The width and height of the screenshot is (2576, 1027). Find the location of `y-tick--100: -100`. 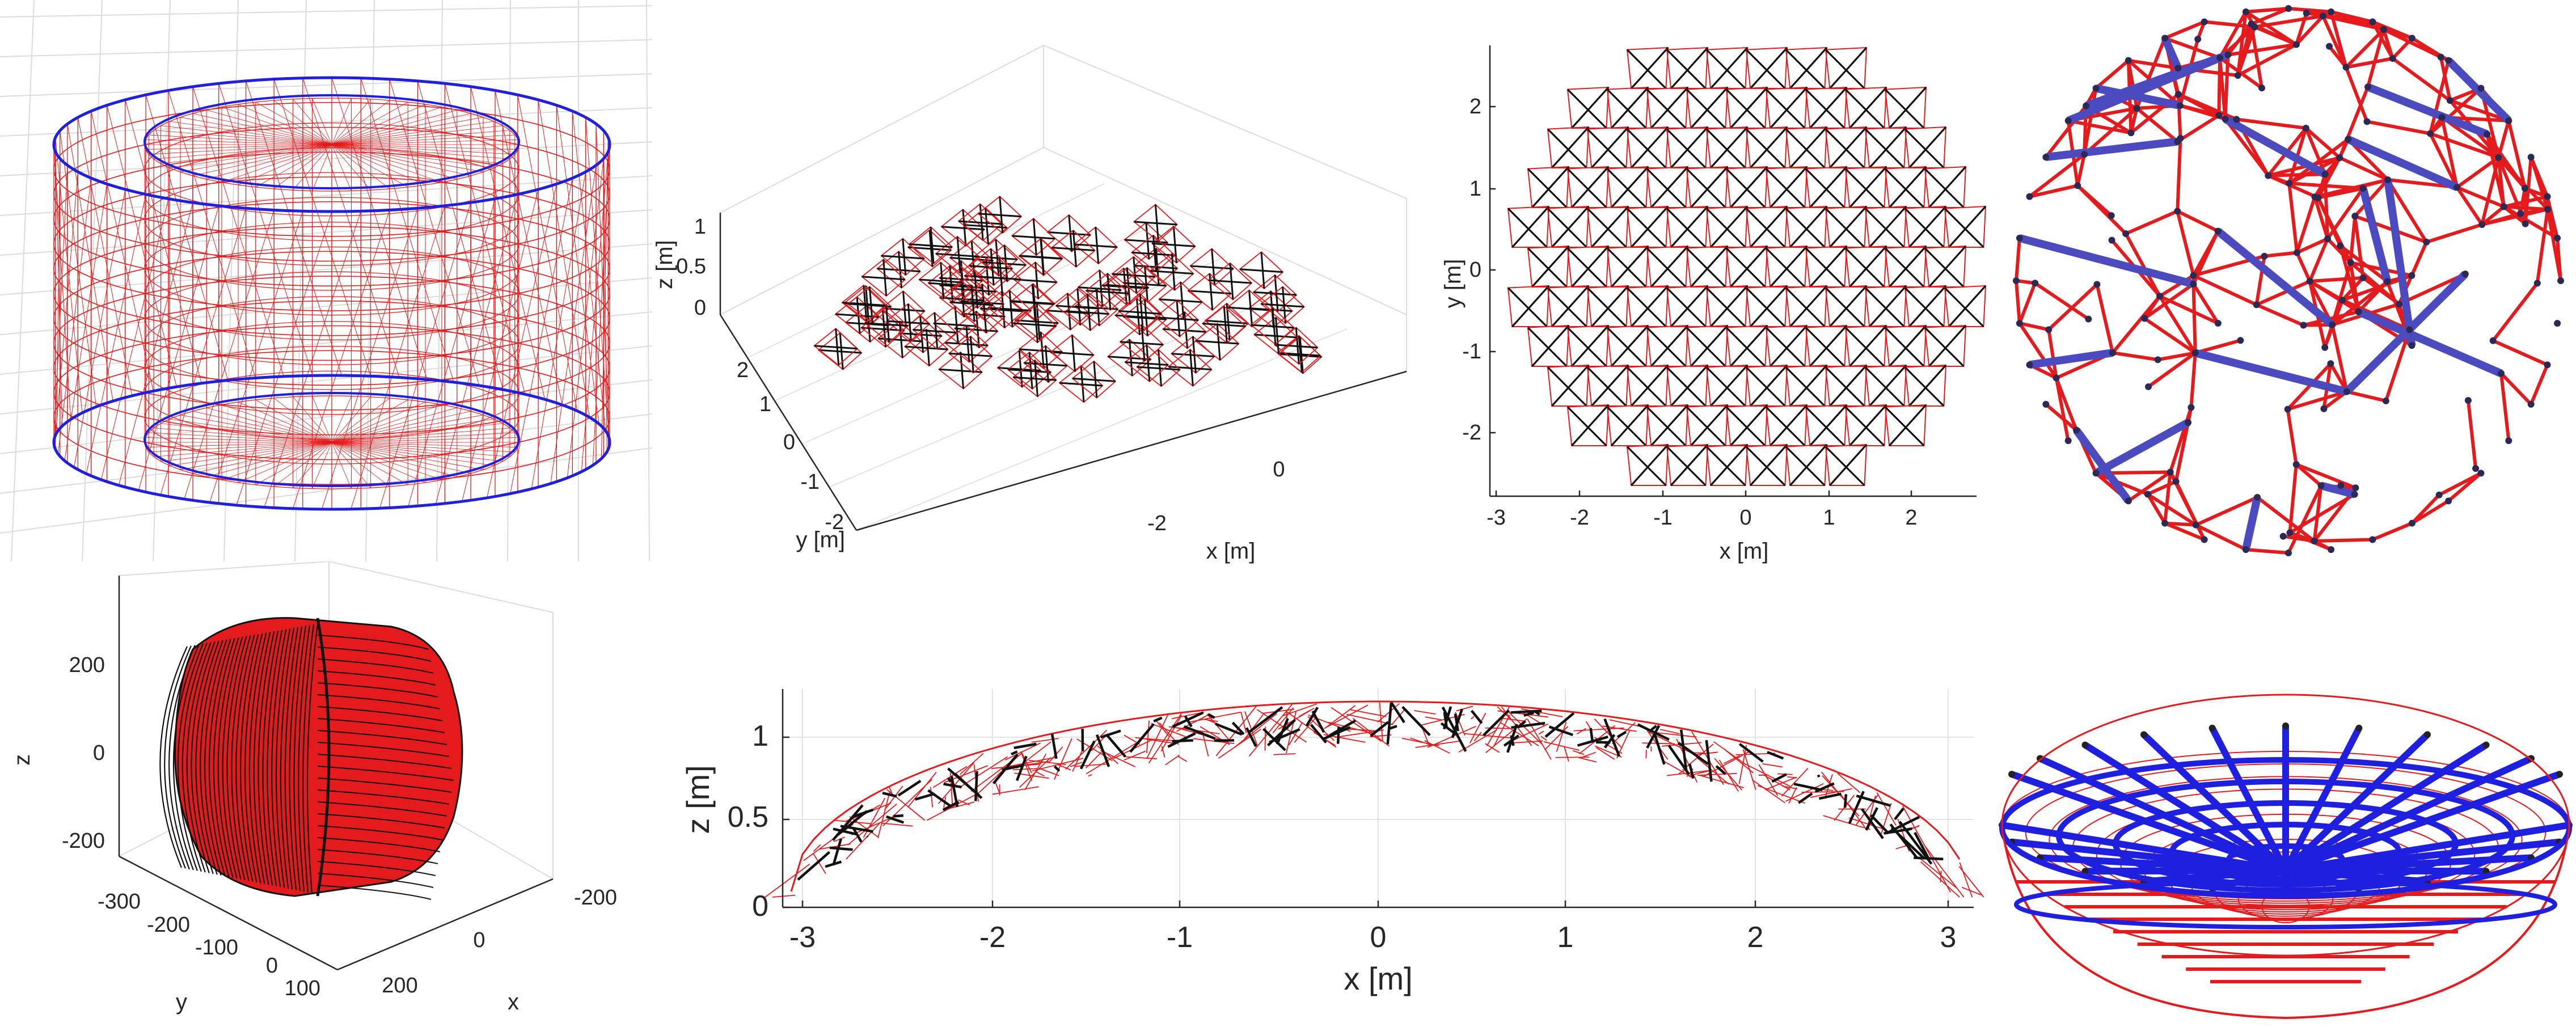

y-tick--100: -100 is located at coordinates (216, 948).